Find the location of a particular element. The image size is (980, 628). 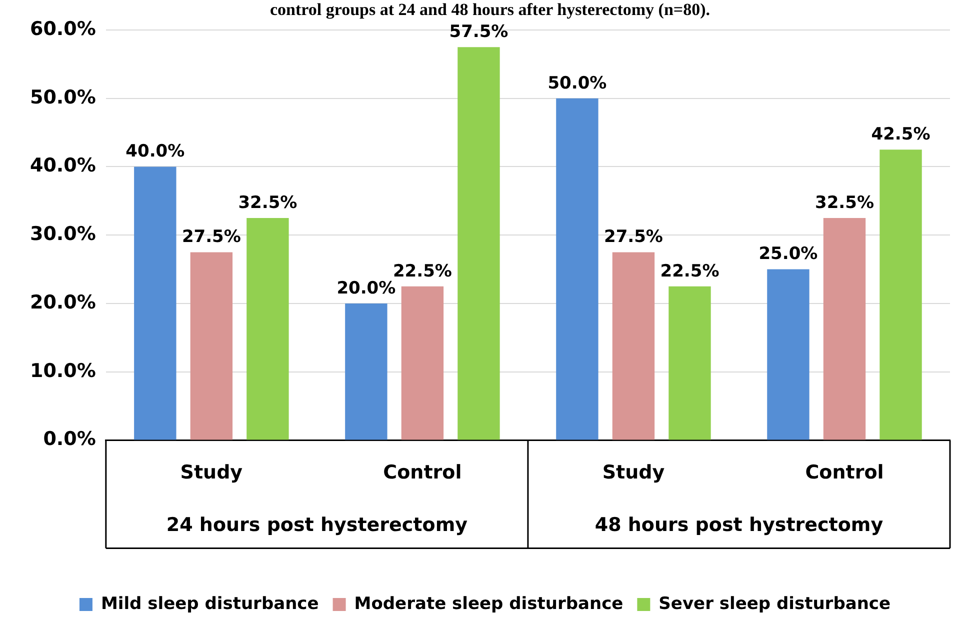

chart-title: control groups at 24 and 48 hours after hysterectomy (n=80). is located at coordinates (490, 9).